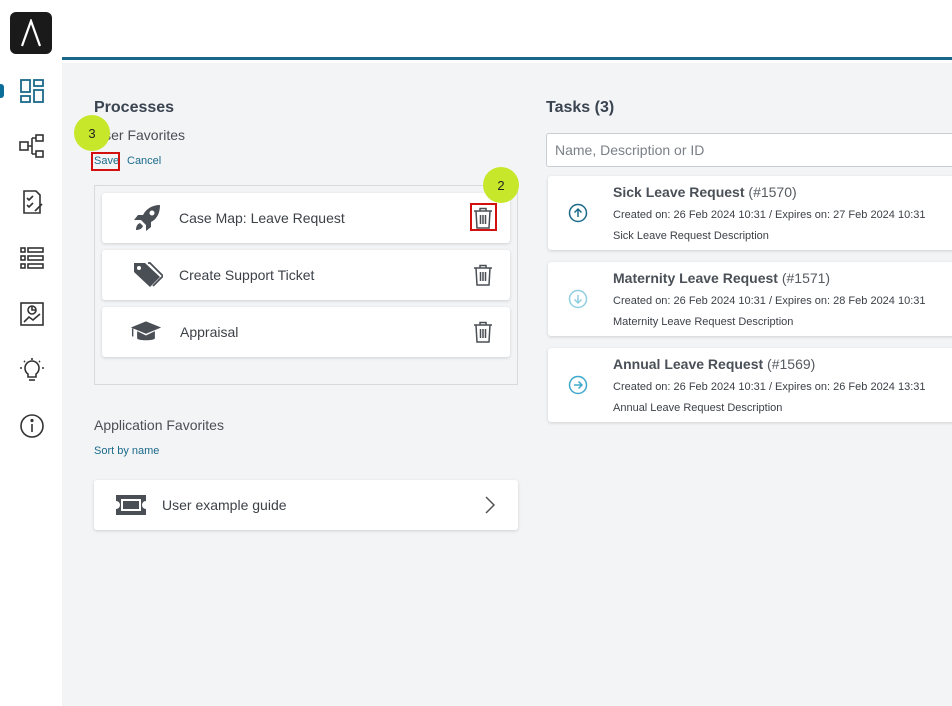  I want to click on task-title: Annual Leave Request (#1569), so click(714, 364).